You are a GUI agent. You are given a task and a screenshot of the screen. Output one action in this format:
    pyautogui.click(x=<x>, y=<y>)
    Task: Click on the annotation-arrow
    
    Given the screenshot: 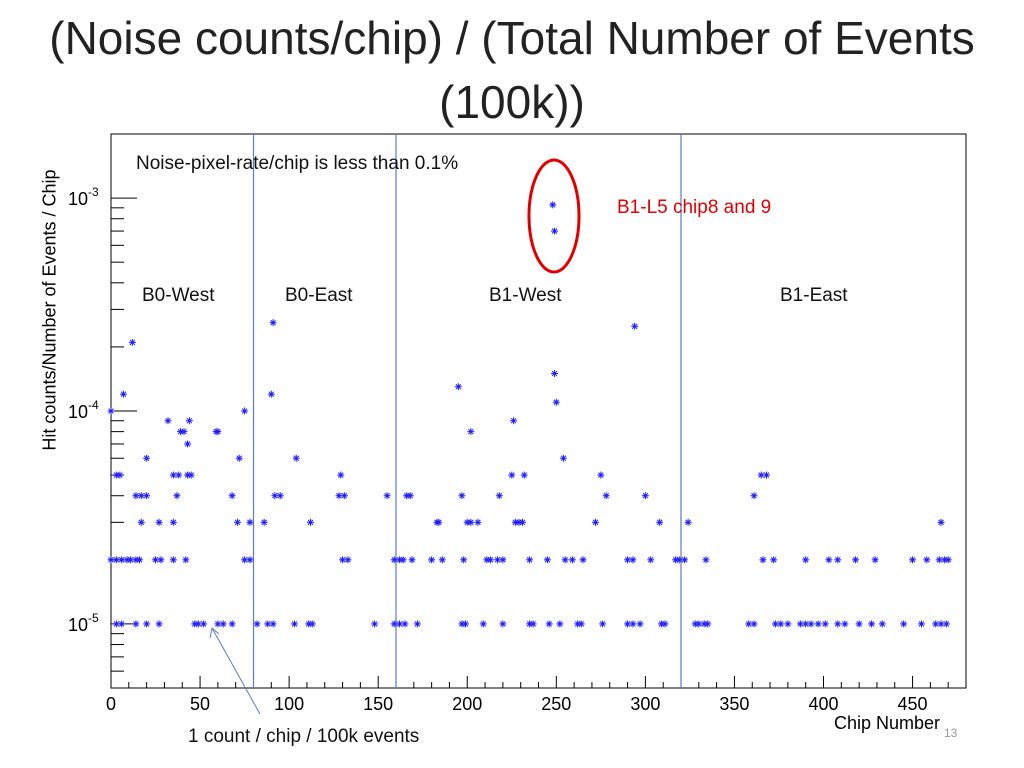 What is the action you would take?
    pyautogui.click(x=236, y=671)
    